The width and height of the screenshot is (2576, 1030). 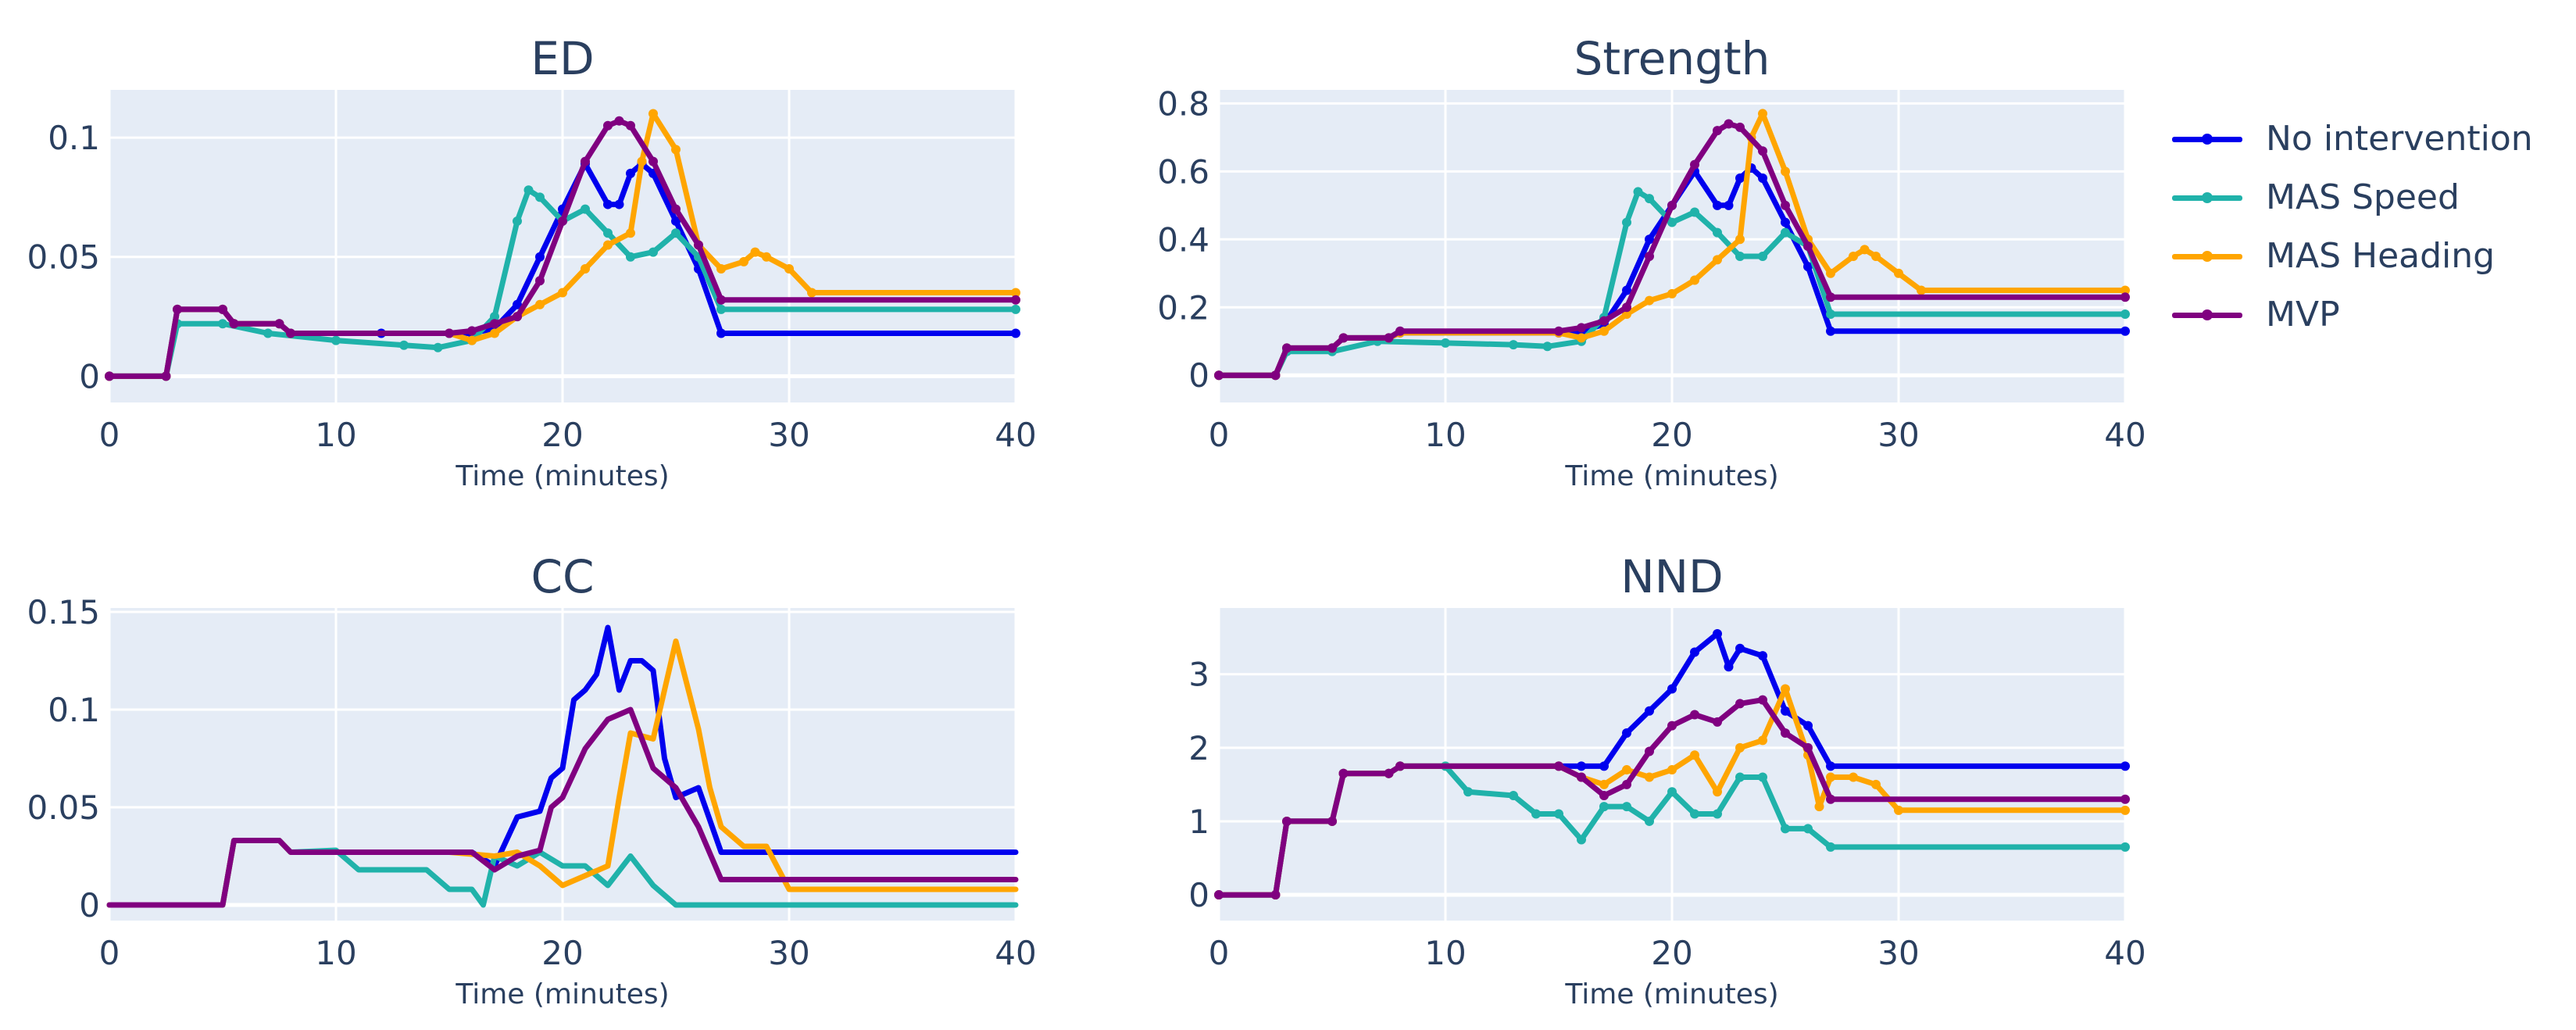 What do you see at coordinates (2400, 139) in the screenshot?
I see `legend-label-no-intervention: No intervention` at bounding box center [2400, 139].